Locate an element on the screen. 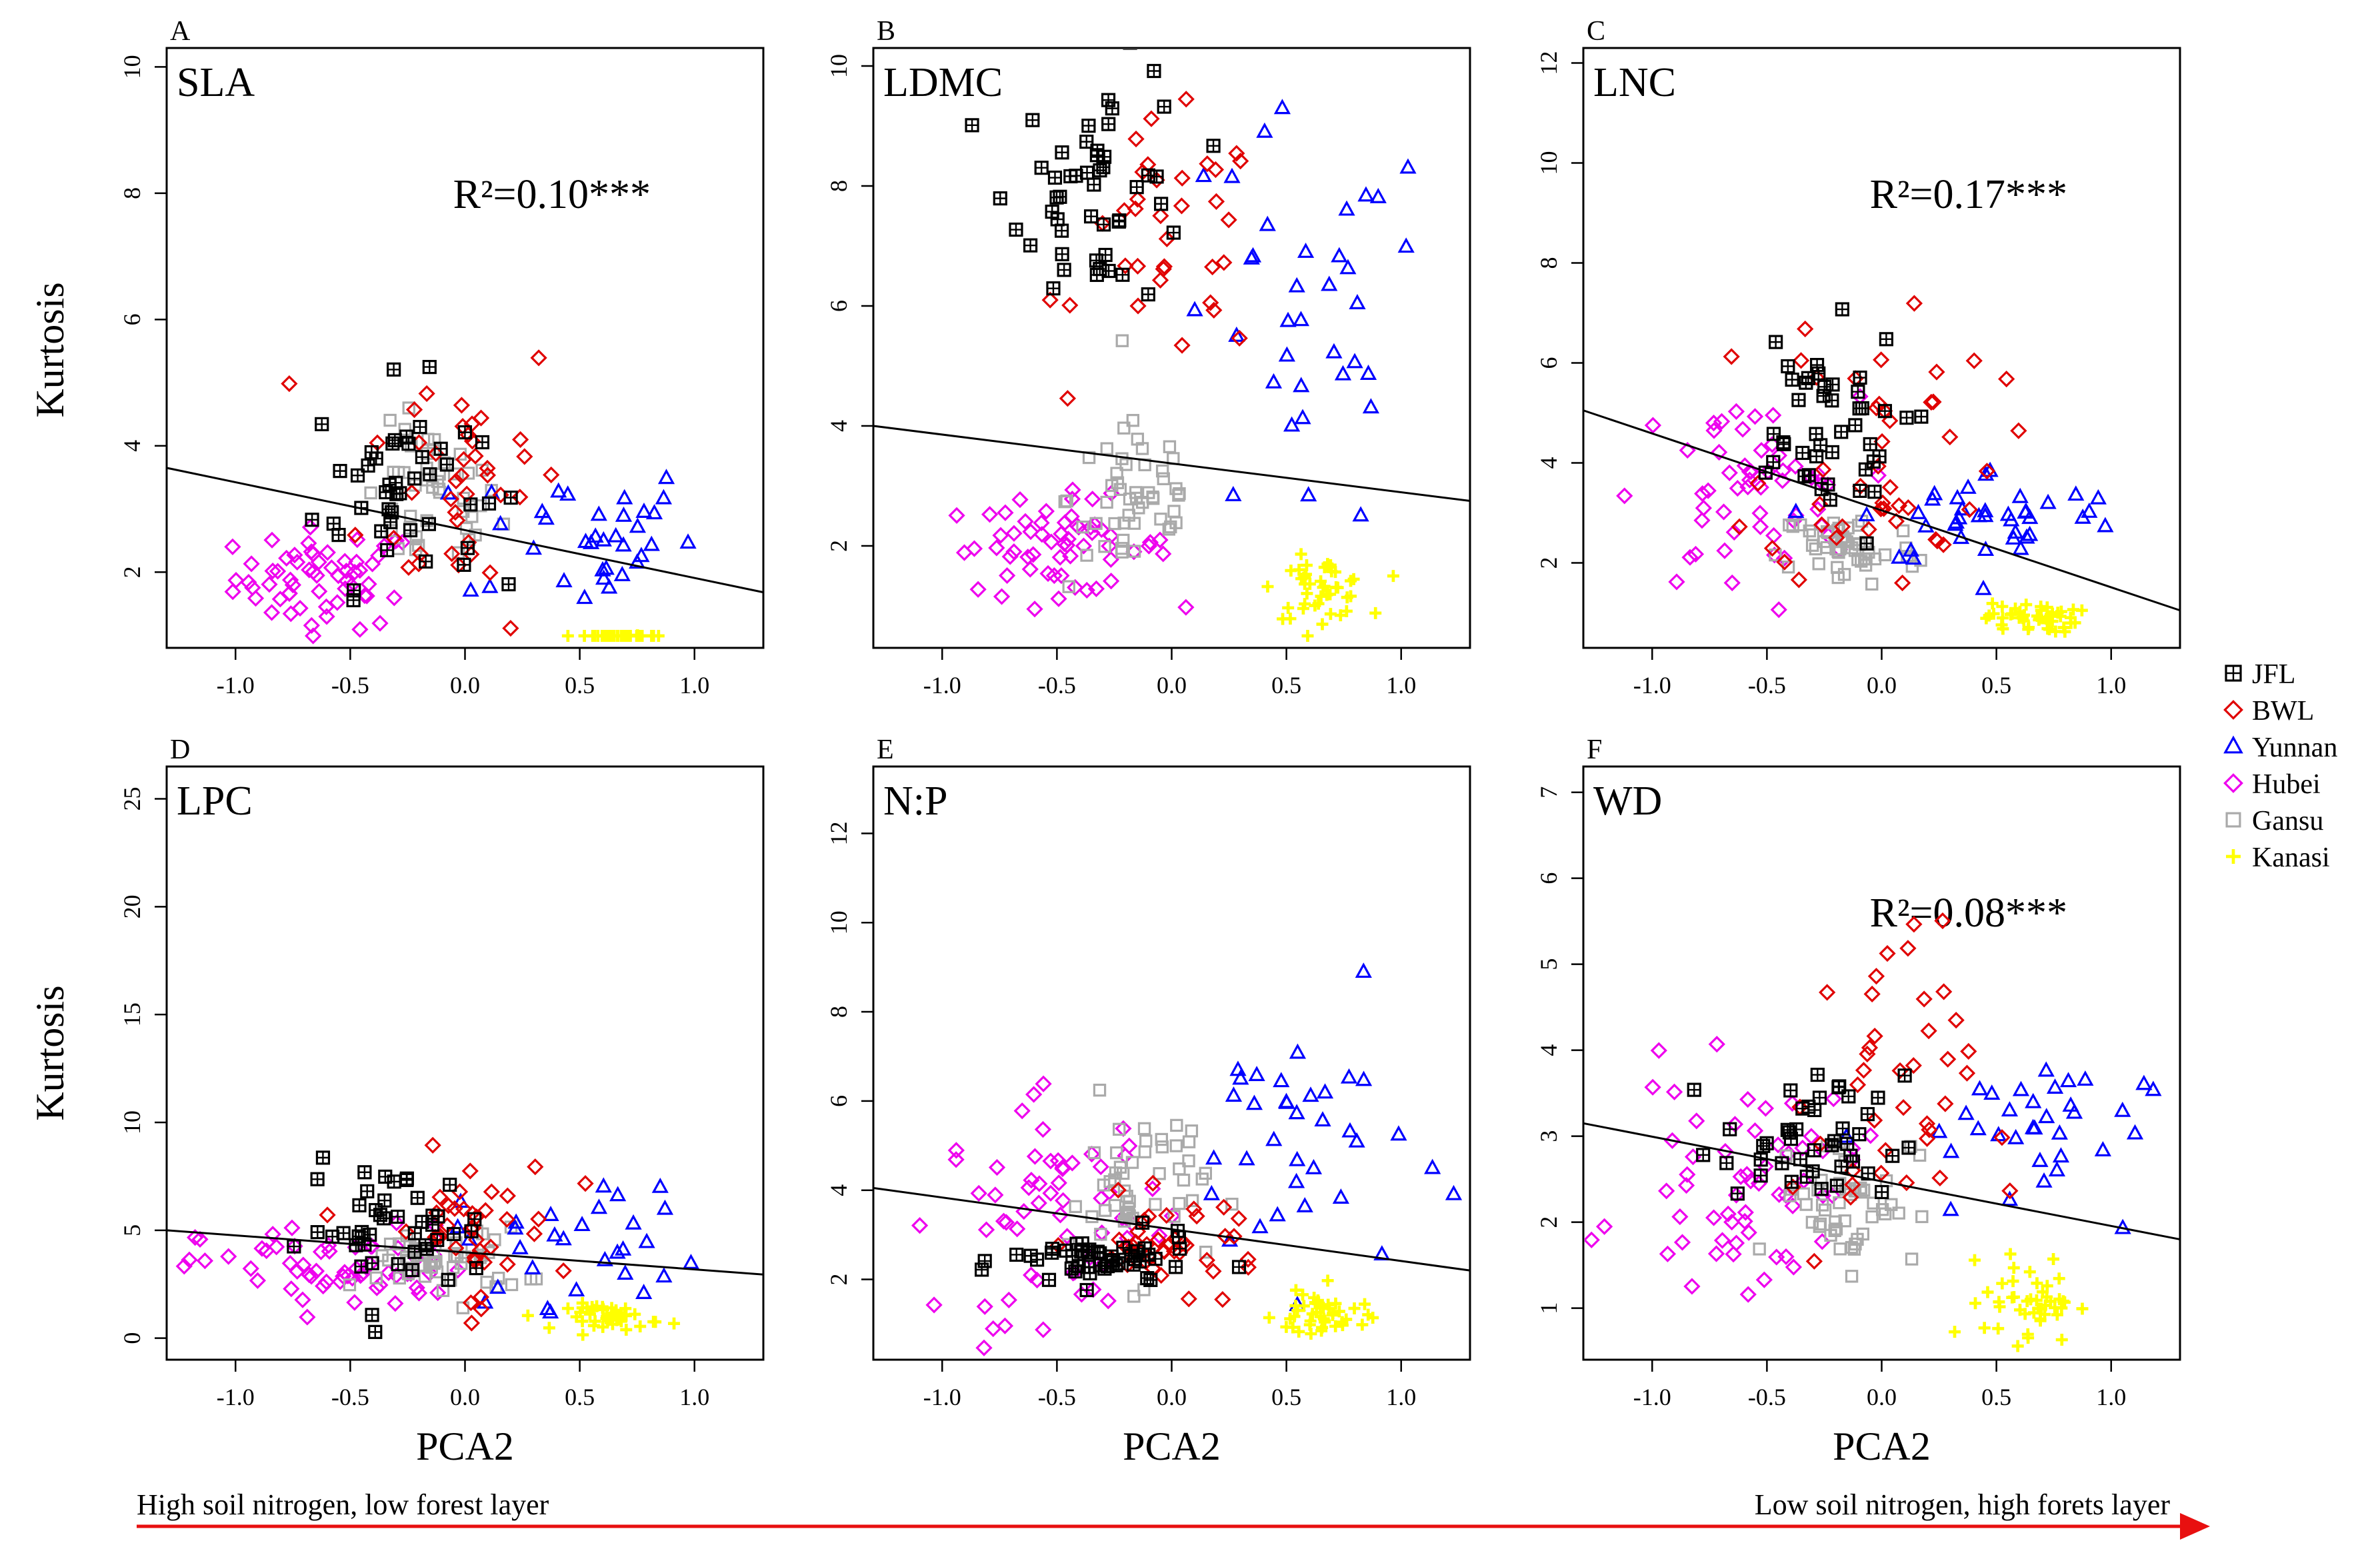  legend-label: JFL is located at coordinates (2273, 674).